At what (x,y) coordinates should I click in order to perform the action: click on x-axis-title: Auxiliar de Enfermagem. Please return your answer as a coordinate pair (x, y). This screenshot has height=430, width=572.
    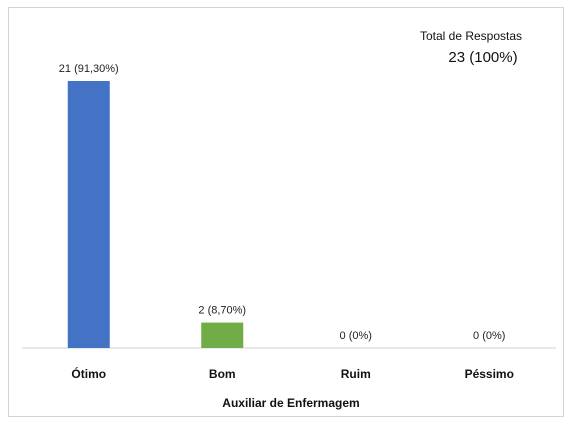
    Looking at the image, I should click on (290, 403).